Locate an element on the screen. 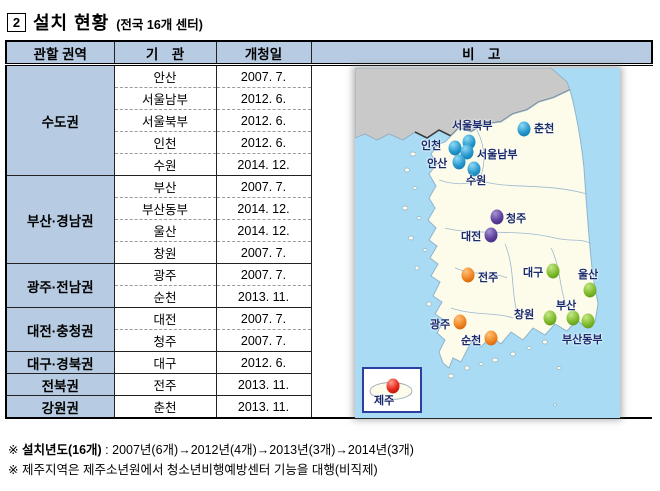  col-header-region: 관할 권역 is located at coordinates (60, 53).